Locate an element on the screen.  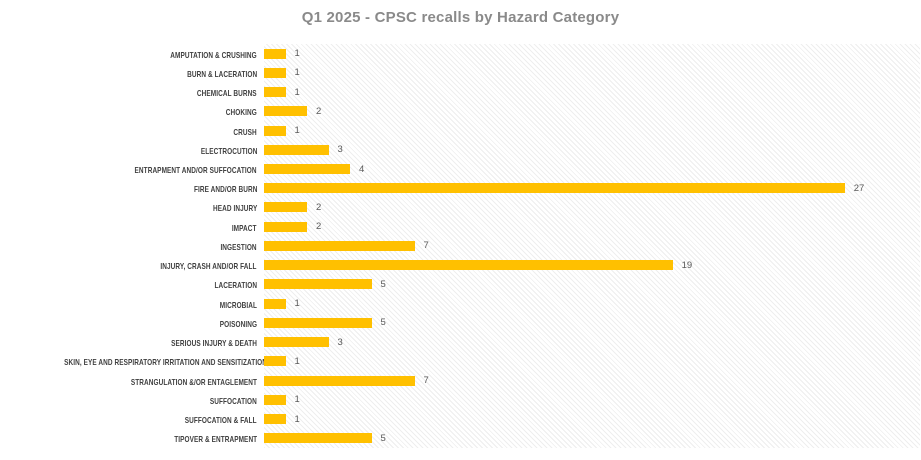
bar-row: HEAD INJURY 2 is located at coordinates (460, 207).